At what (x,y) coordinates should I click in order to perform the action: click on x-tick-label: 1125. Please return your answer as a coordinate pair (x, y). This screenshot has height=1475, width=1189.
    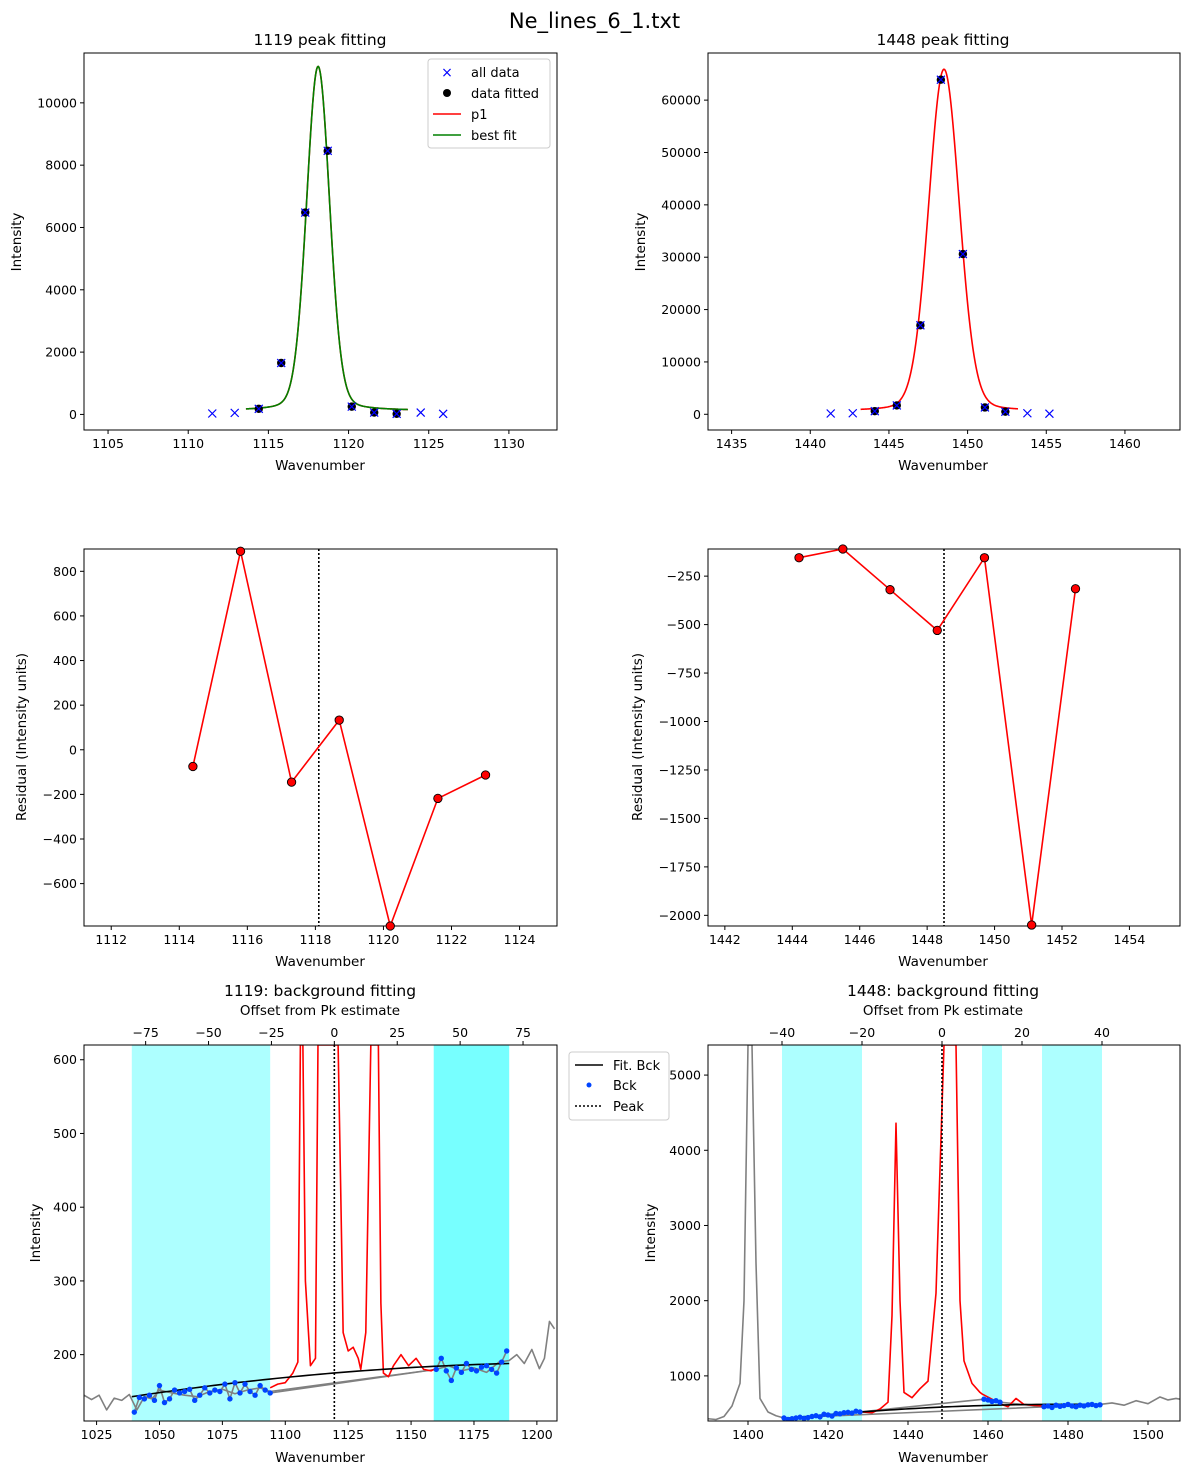
    Looking at the image, I should click on (429, 443).